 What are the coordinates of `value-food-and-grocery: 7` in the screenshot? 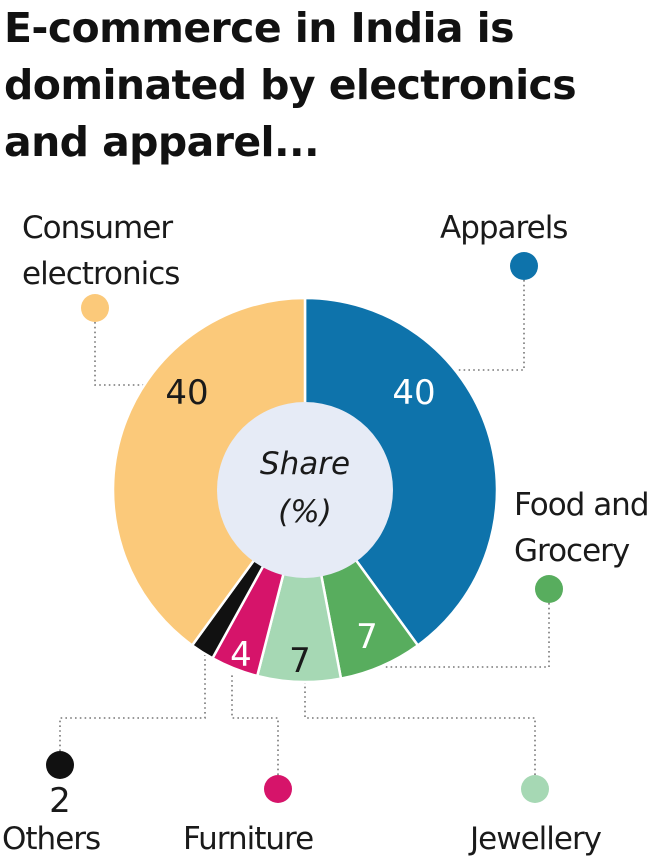 It's located at (367, 637).